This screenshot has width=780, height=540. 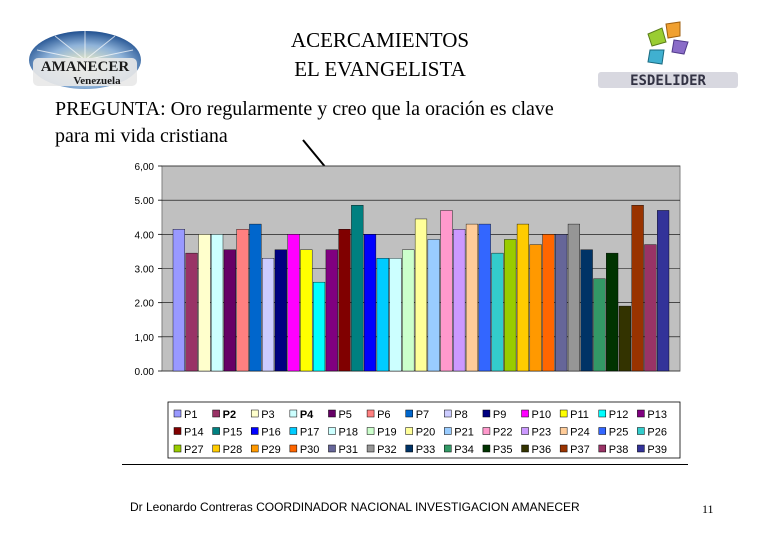 What do you see at coordinates (525, 448) in the screenshot?
I see `legend-swatch-p36` at bounding box center [525, 448].